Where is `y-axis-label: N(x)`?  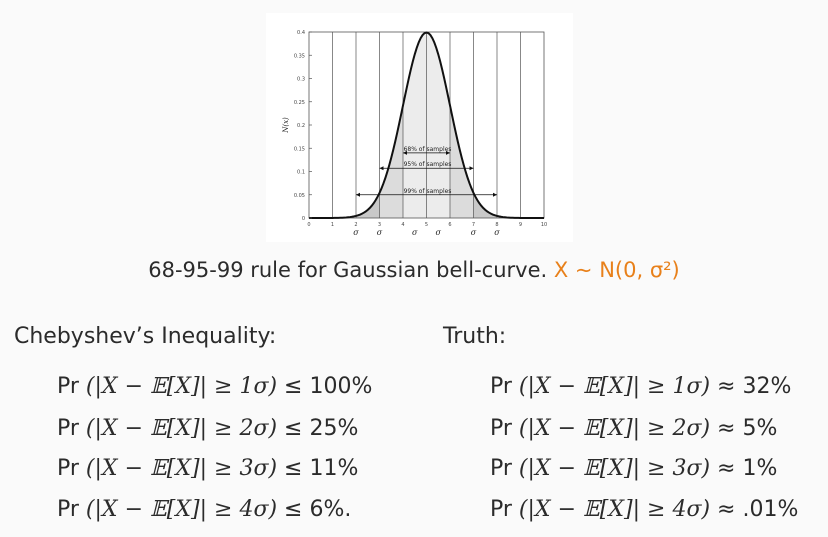
y-axis-label: N(x) is located at coordinates (286, 125).